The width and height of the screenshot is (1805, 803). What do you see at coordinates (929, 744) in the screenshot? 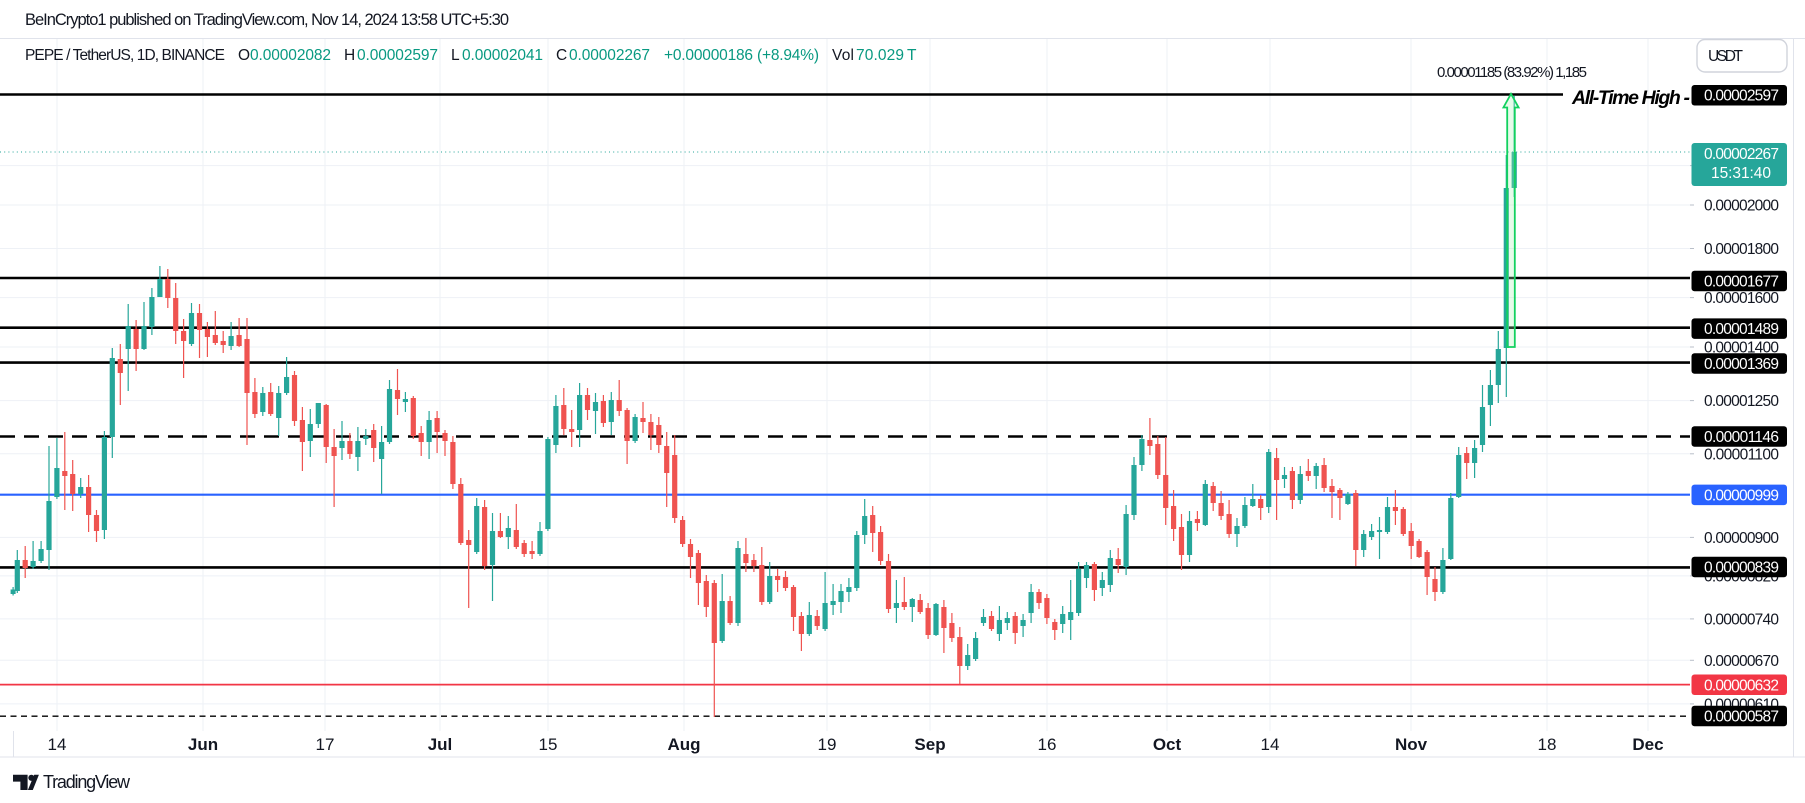
I see `svg-text: Sep` at bounding box center [929, 744].